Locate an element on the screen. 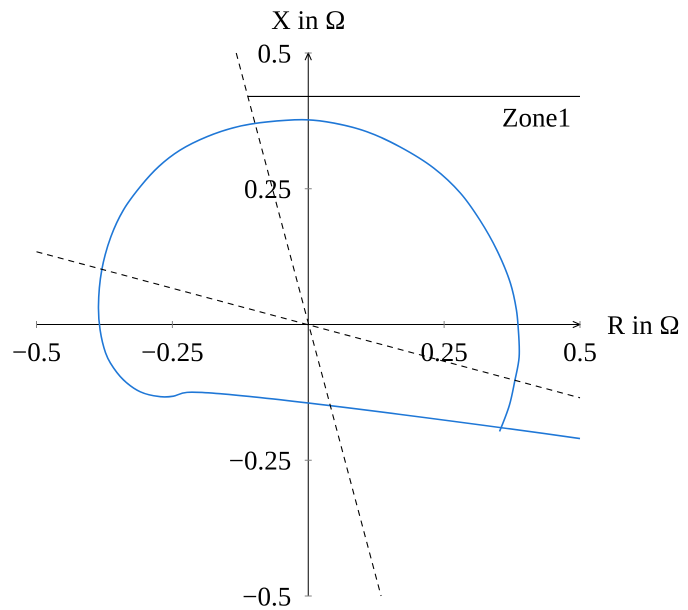 The height and width of the screenshot is (610, 688). x-axis-title: R in Ω is located at coordinates (643, 325).